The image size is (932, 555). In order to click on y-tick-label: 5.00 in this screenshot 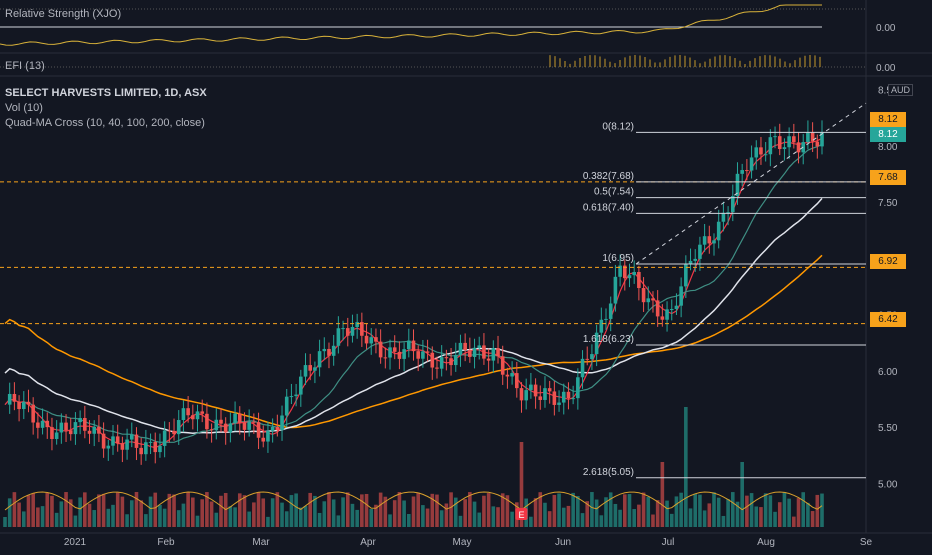, I will do `click(888, 484)`.